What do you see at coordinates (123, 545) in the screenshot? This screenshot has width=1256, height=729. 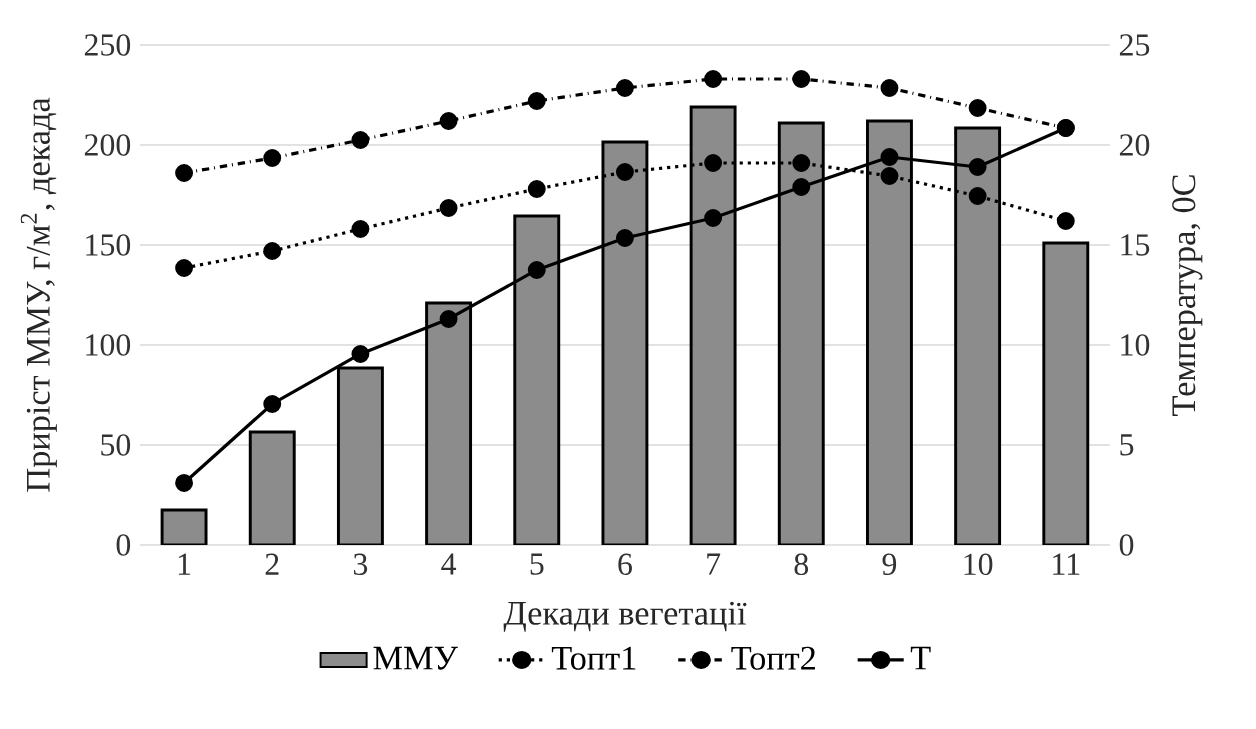 I see `y-tick-label: 0` at bounding box center [123, 545].